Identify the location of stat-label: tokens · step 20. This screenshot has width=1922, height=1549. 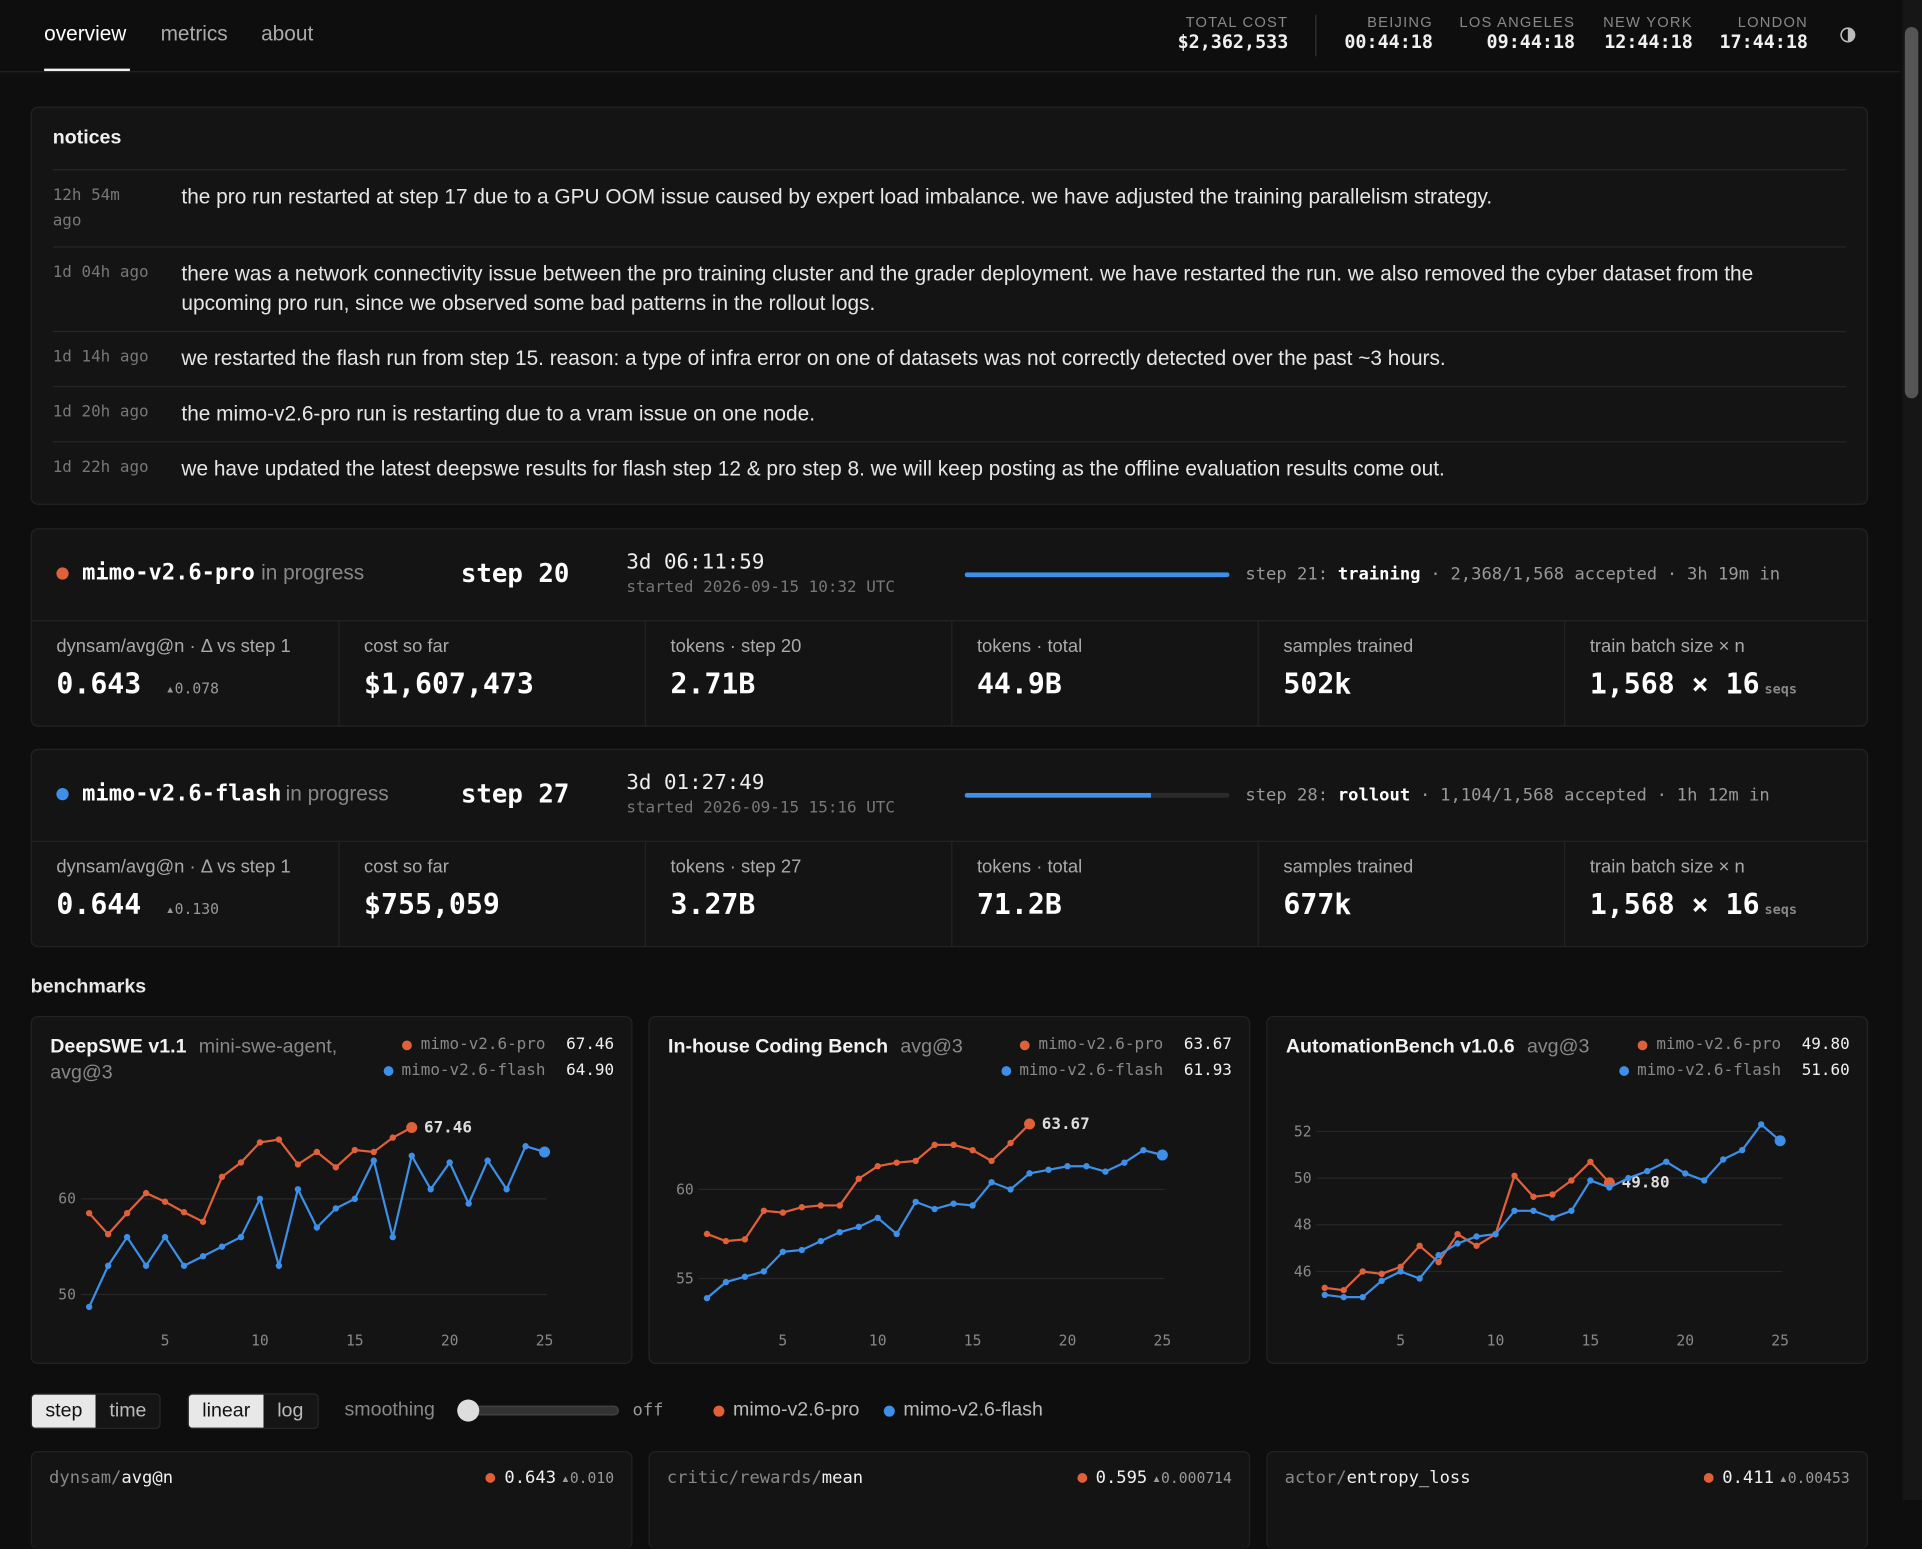
(736, 646).